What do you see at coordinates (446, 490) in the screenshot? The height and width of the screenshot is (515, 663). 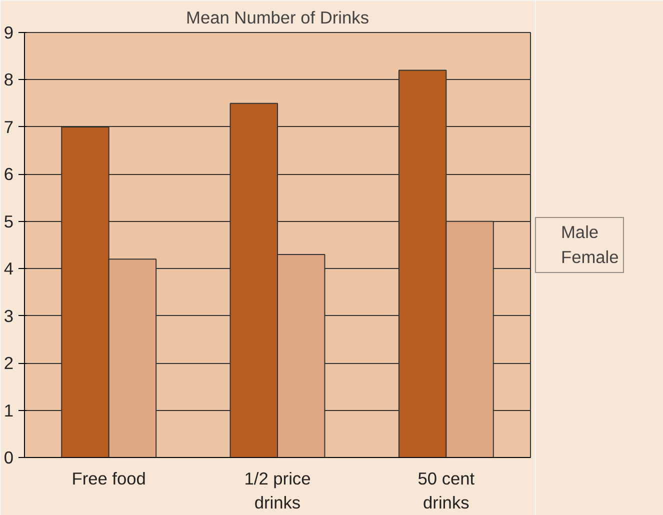 I see `x-tick-label: 50 cent drinks` at bounding box center [446, 490].